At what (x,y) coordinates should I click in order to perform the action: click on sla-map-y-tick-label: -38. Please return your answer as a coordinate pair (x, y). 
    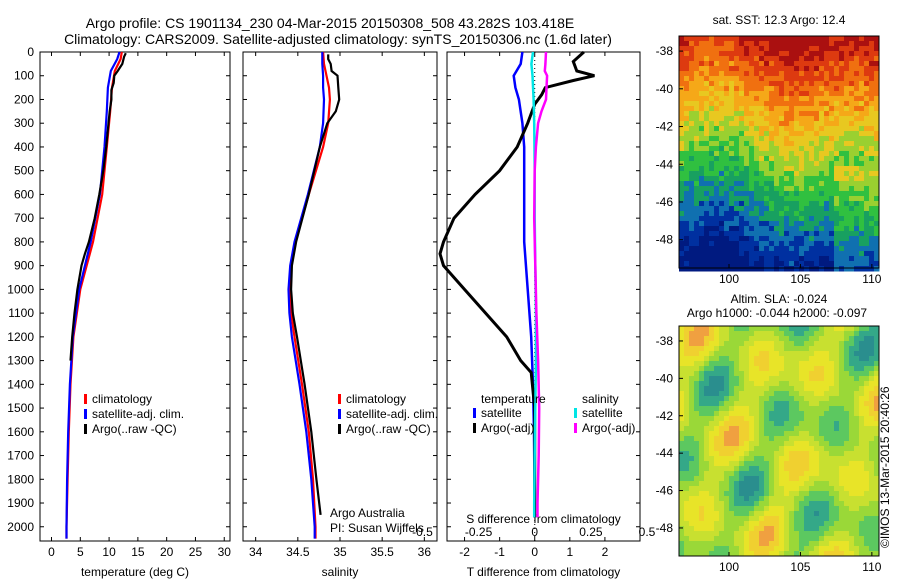
    Looking at the image, I should click on (665, 341).